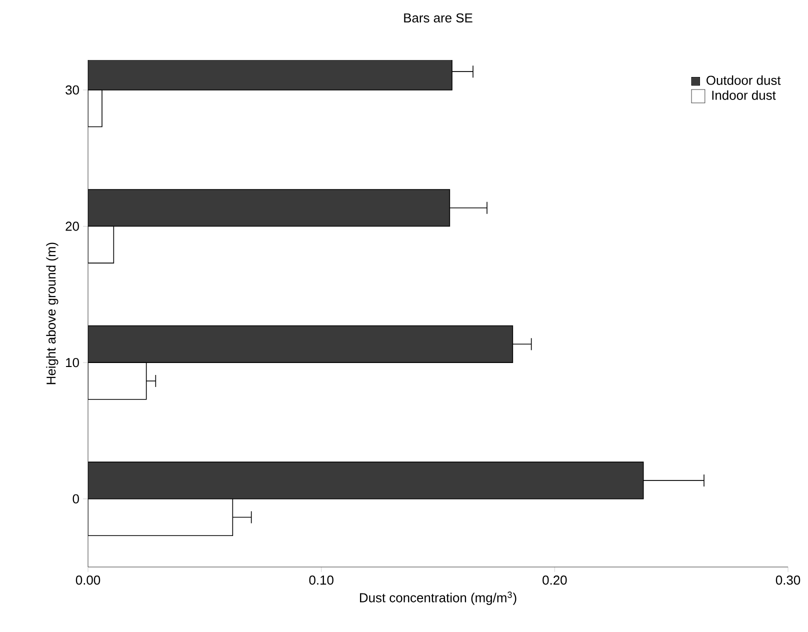 The width and height of the screenshot is (808, 632). I want to click on x-tick-label: 0.10, so click(321, 580).